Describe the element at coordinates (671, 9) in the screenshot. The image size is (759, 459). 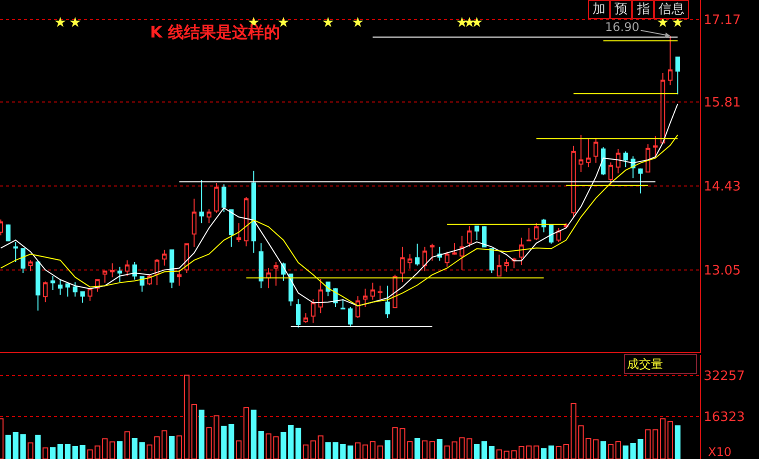
I see `annotation: 信息` at that location.